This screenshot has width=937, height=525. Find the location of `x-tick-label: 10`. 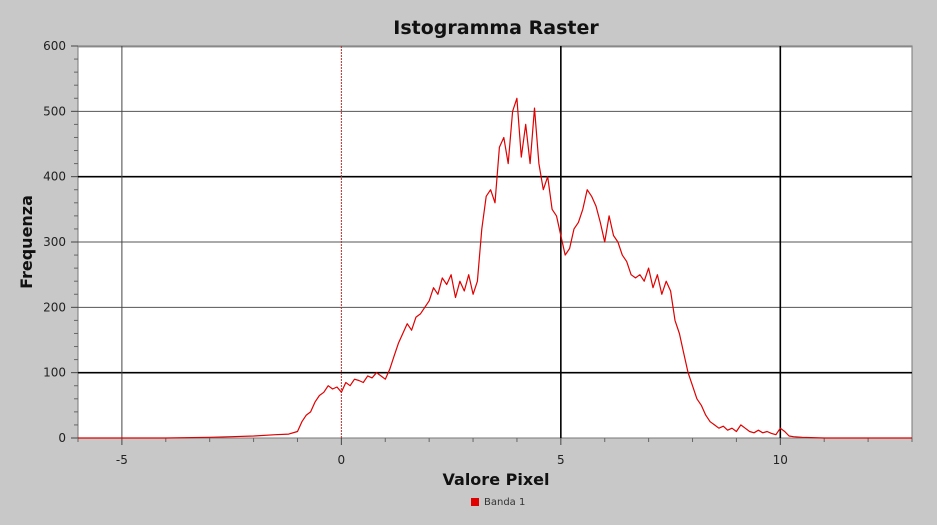

x-tick-label: 10 is located at coordinates (780, 460).